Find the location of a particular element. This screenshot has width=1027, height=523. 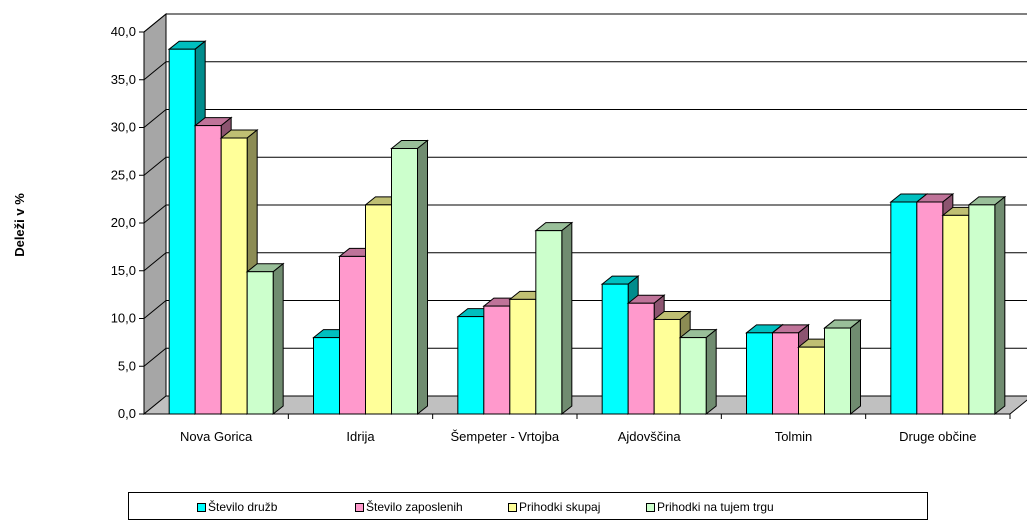

y-tick-label: 0,0 is located at coordinates (127, 413).